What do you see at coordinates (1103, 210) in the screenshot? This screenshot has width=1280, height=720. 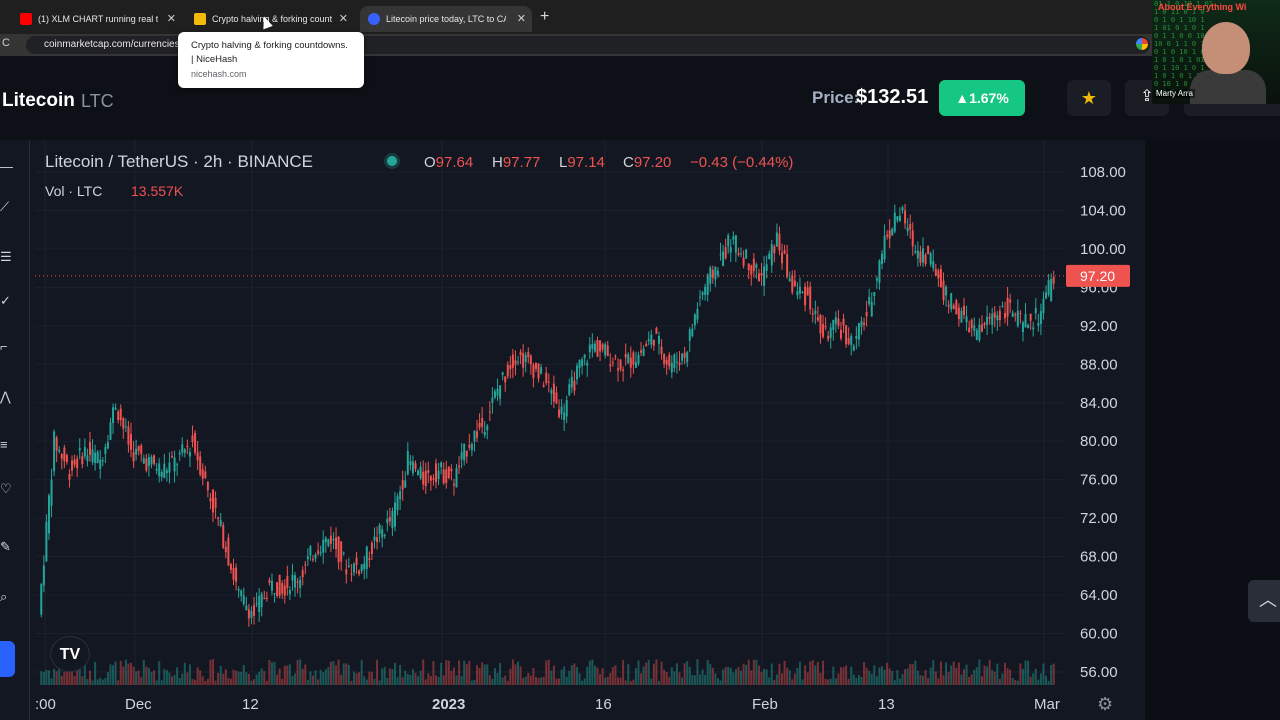 I see `y-tick-label: 104.00` at bounding box center [1103, 210].